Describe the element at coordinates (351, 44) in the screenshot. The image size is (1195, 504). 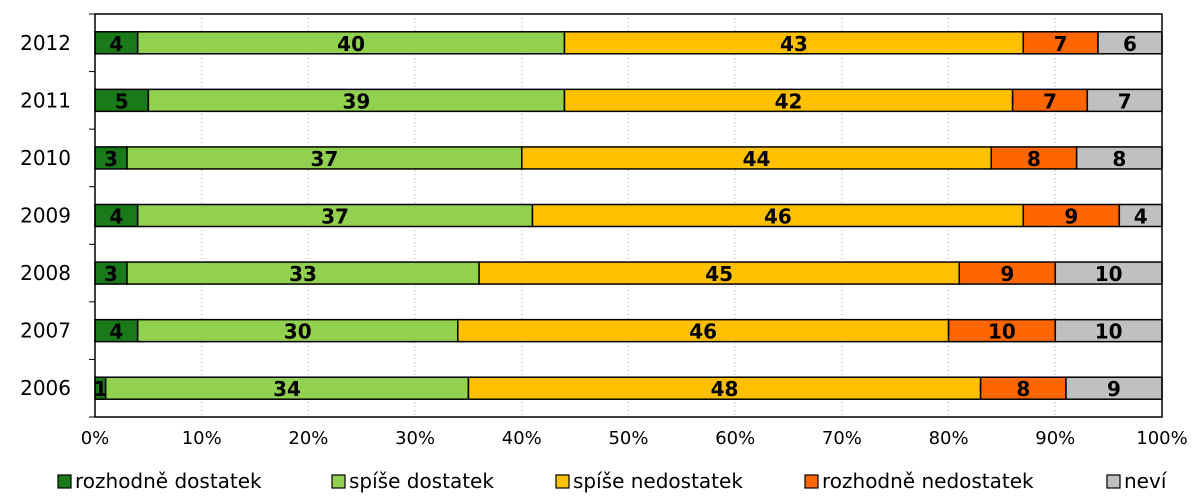
I see `data-label: 40` at that location.